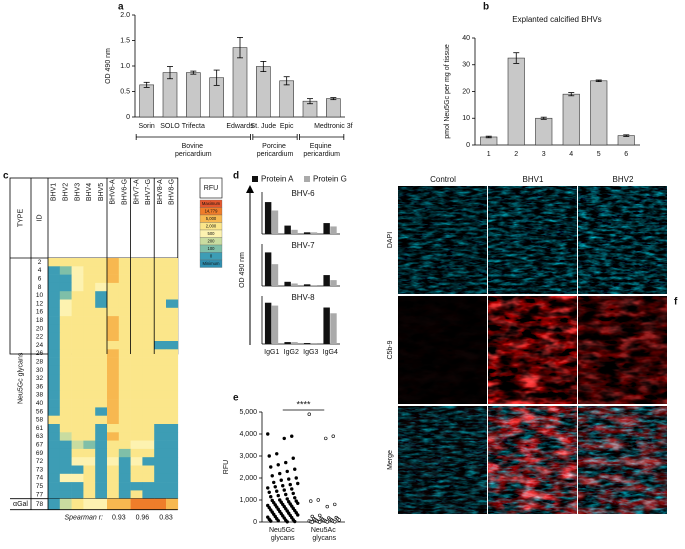 The image size is (685, 549). Describe the element at coordinates (83, 518) in the screenshot. I see `spearman-label: Spearman r:` at that location.